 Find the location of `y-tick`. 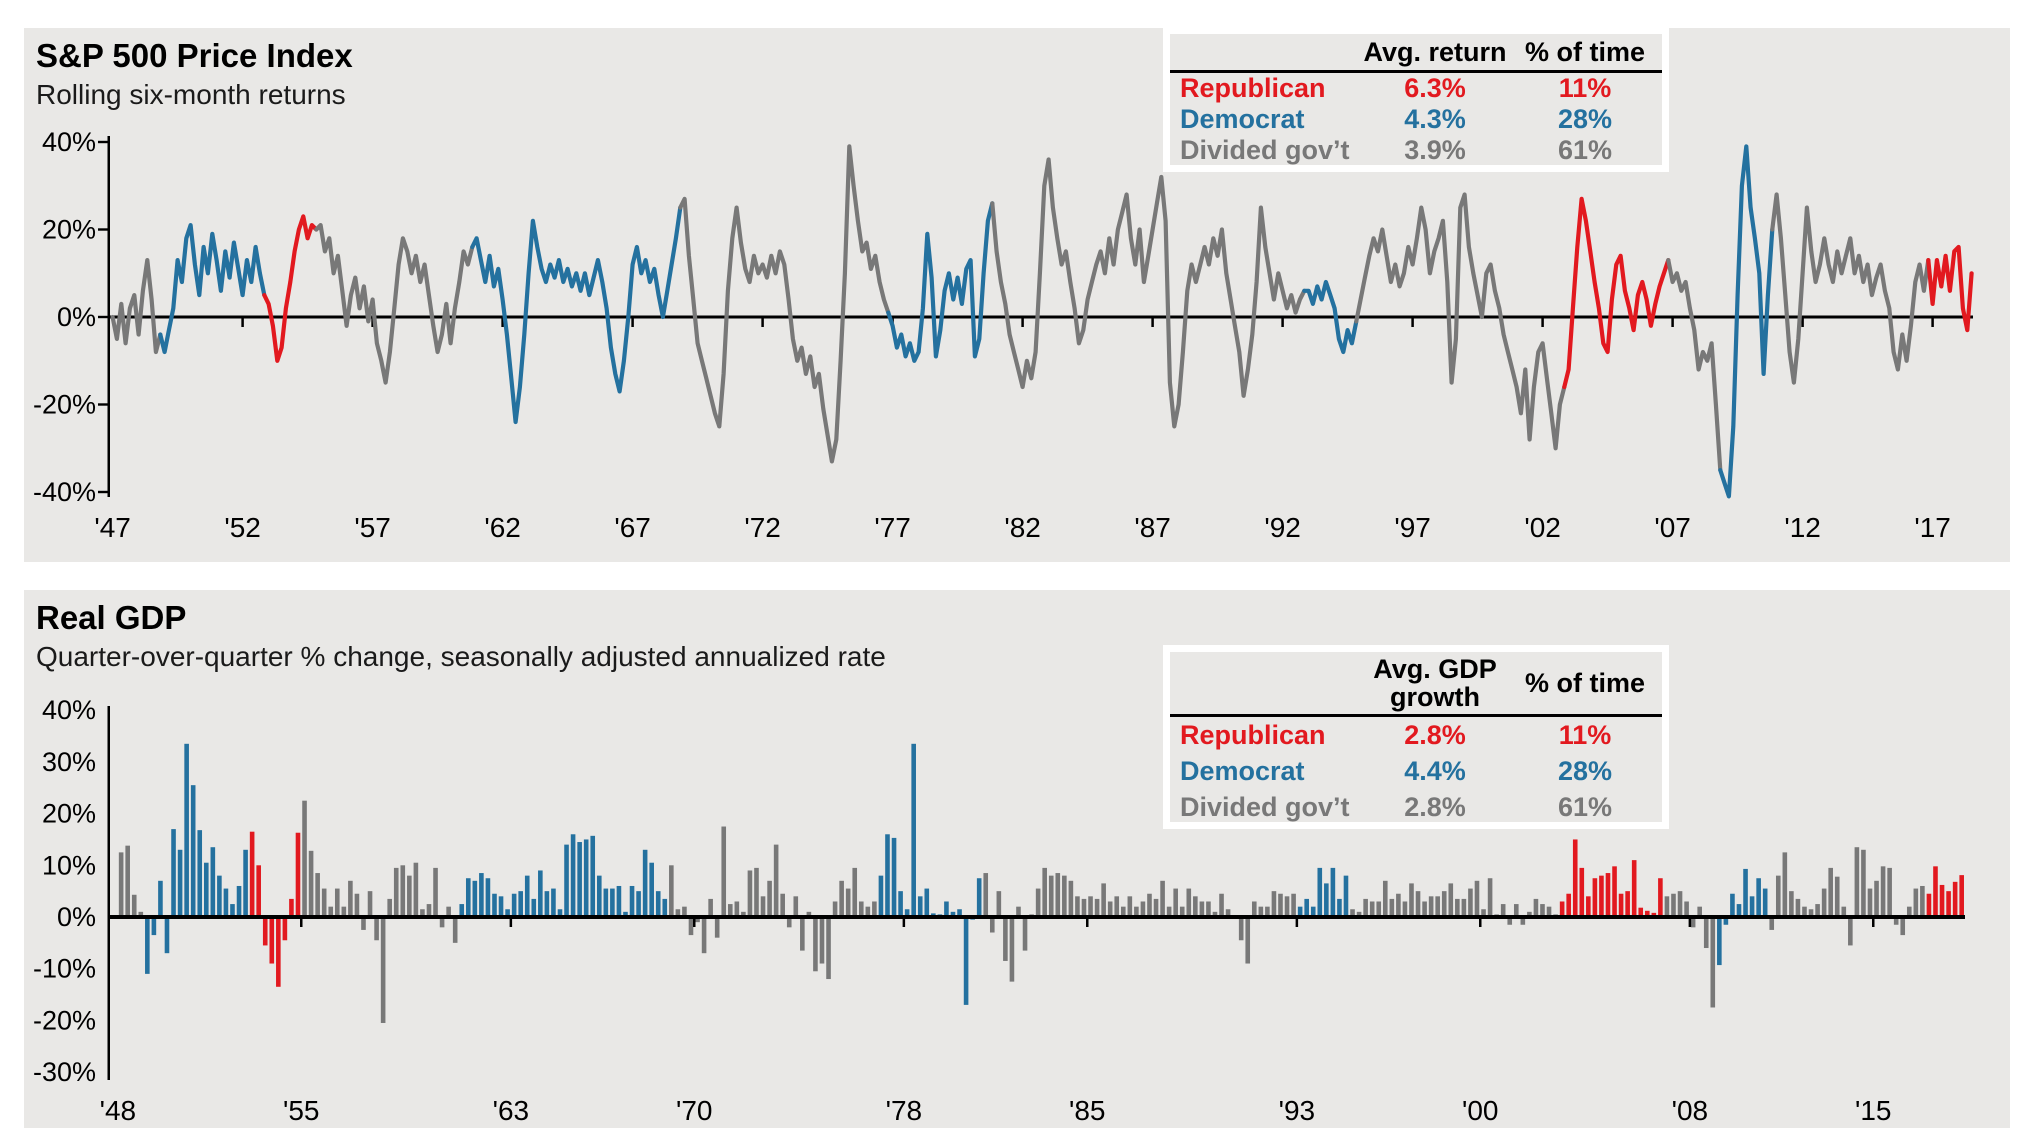

y-tick is located at coordinates (103, 404).